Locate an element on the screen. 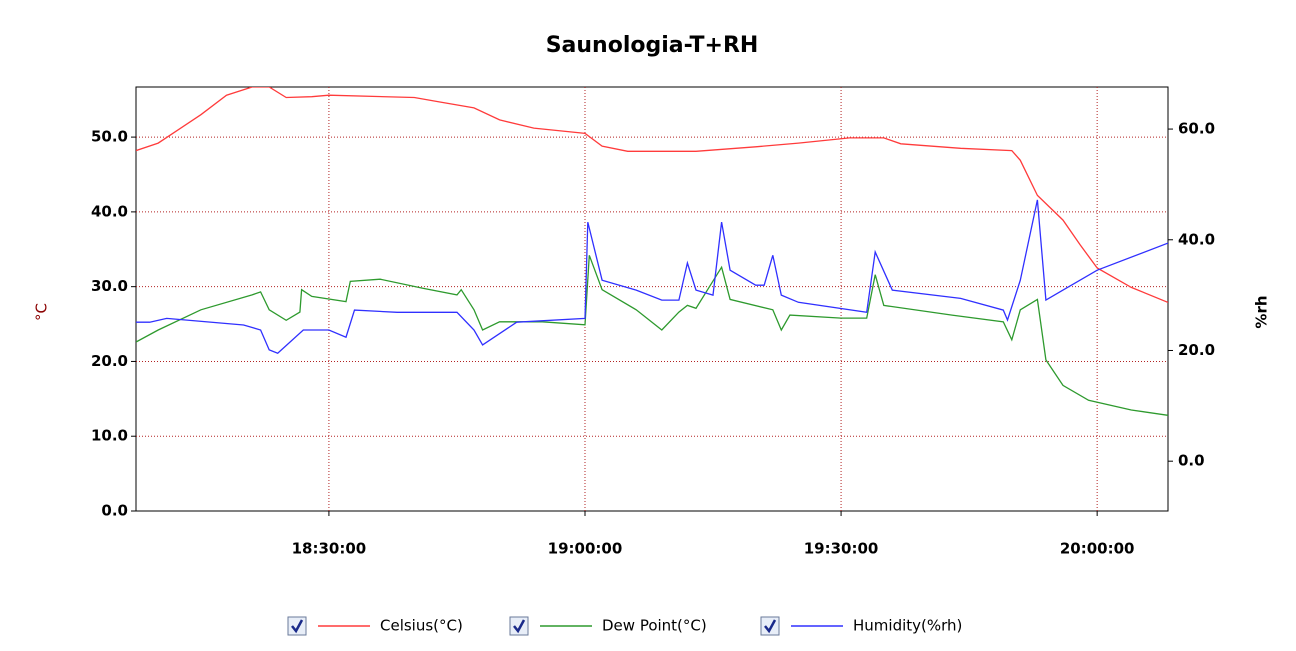  legend-label: Dew Point(°C) is located at coordinates (654, 626).